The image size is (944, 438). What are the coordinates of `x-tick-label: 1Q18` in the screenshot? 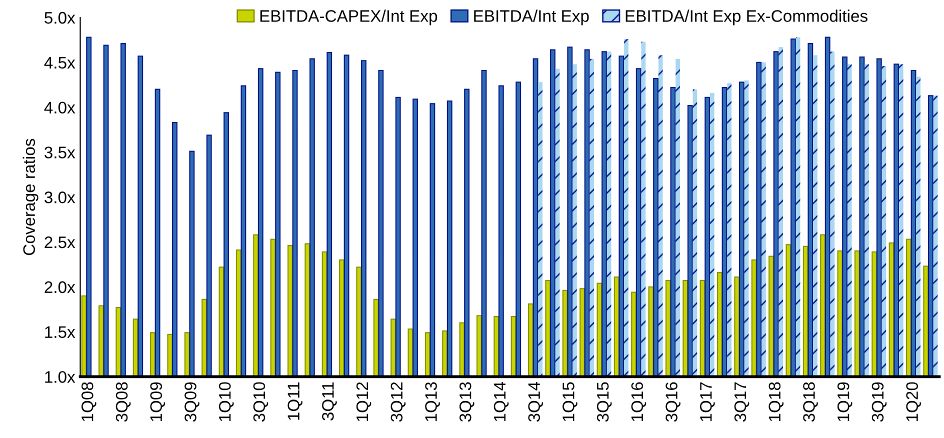 It's located at (776, 402).